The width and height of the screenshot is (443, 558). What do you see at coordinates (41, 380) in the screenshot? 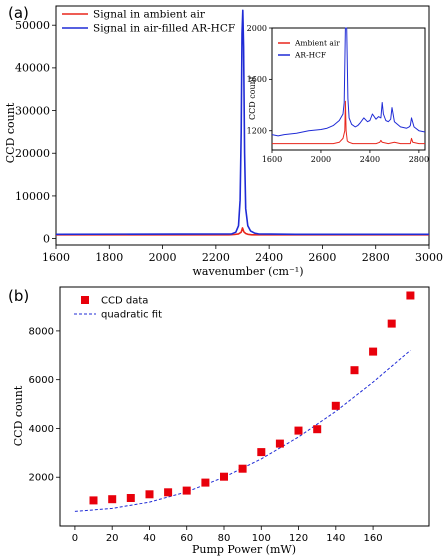
I see `y-tick-label: 6000` at bounding box center [41, 380].